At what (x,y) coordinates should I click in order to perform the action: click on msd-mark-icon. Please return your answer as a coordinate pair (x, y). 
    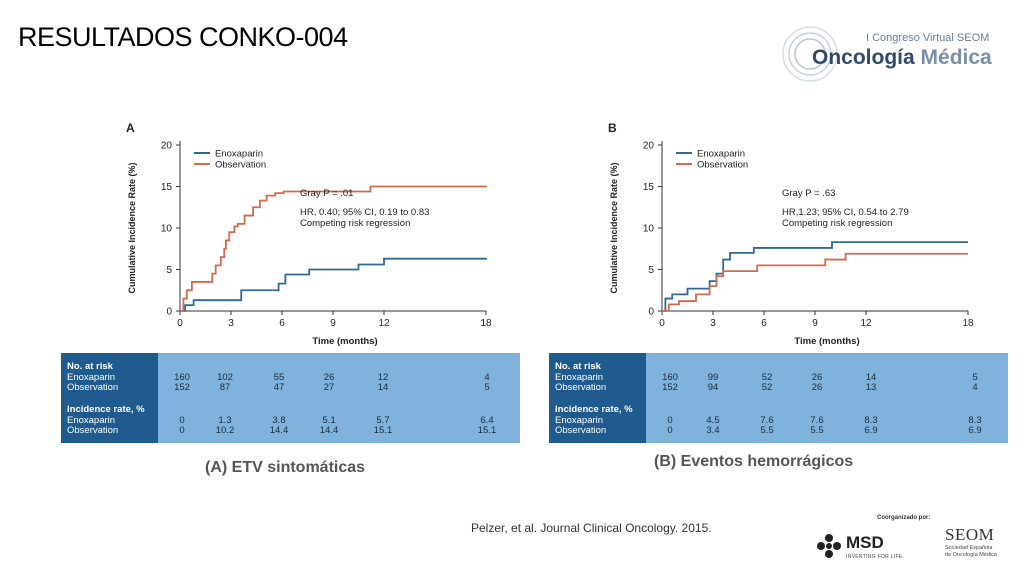
    Looking at the image, I should click on (829, 546).